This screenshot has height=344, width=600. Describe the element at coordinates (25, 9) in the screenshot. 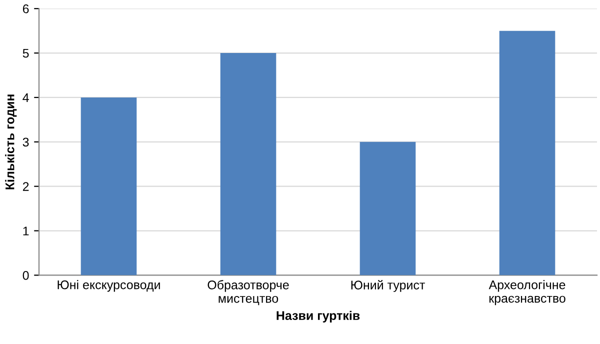

I see `y-tick-label: 6` at that location.